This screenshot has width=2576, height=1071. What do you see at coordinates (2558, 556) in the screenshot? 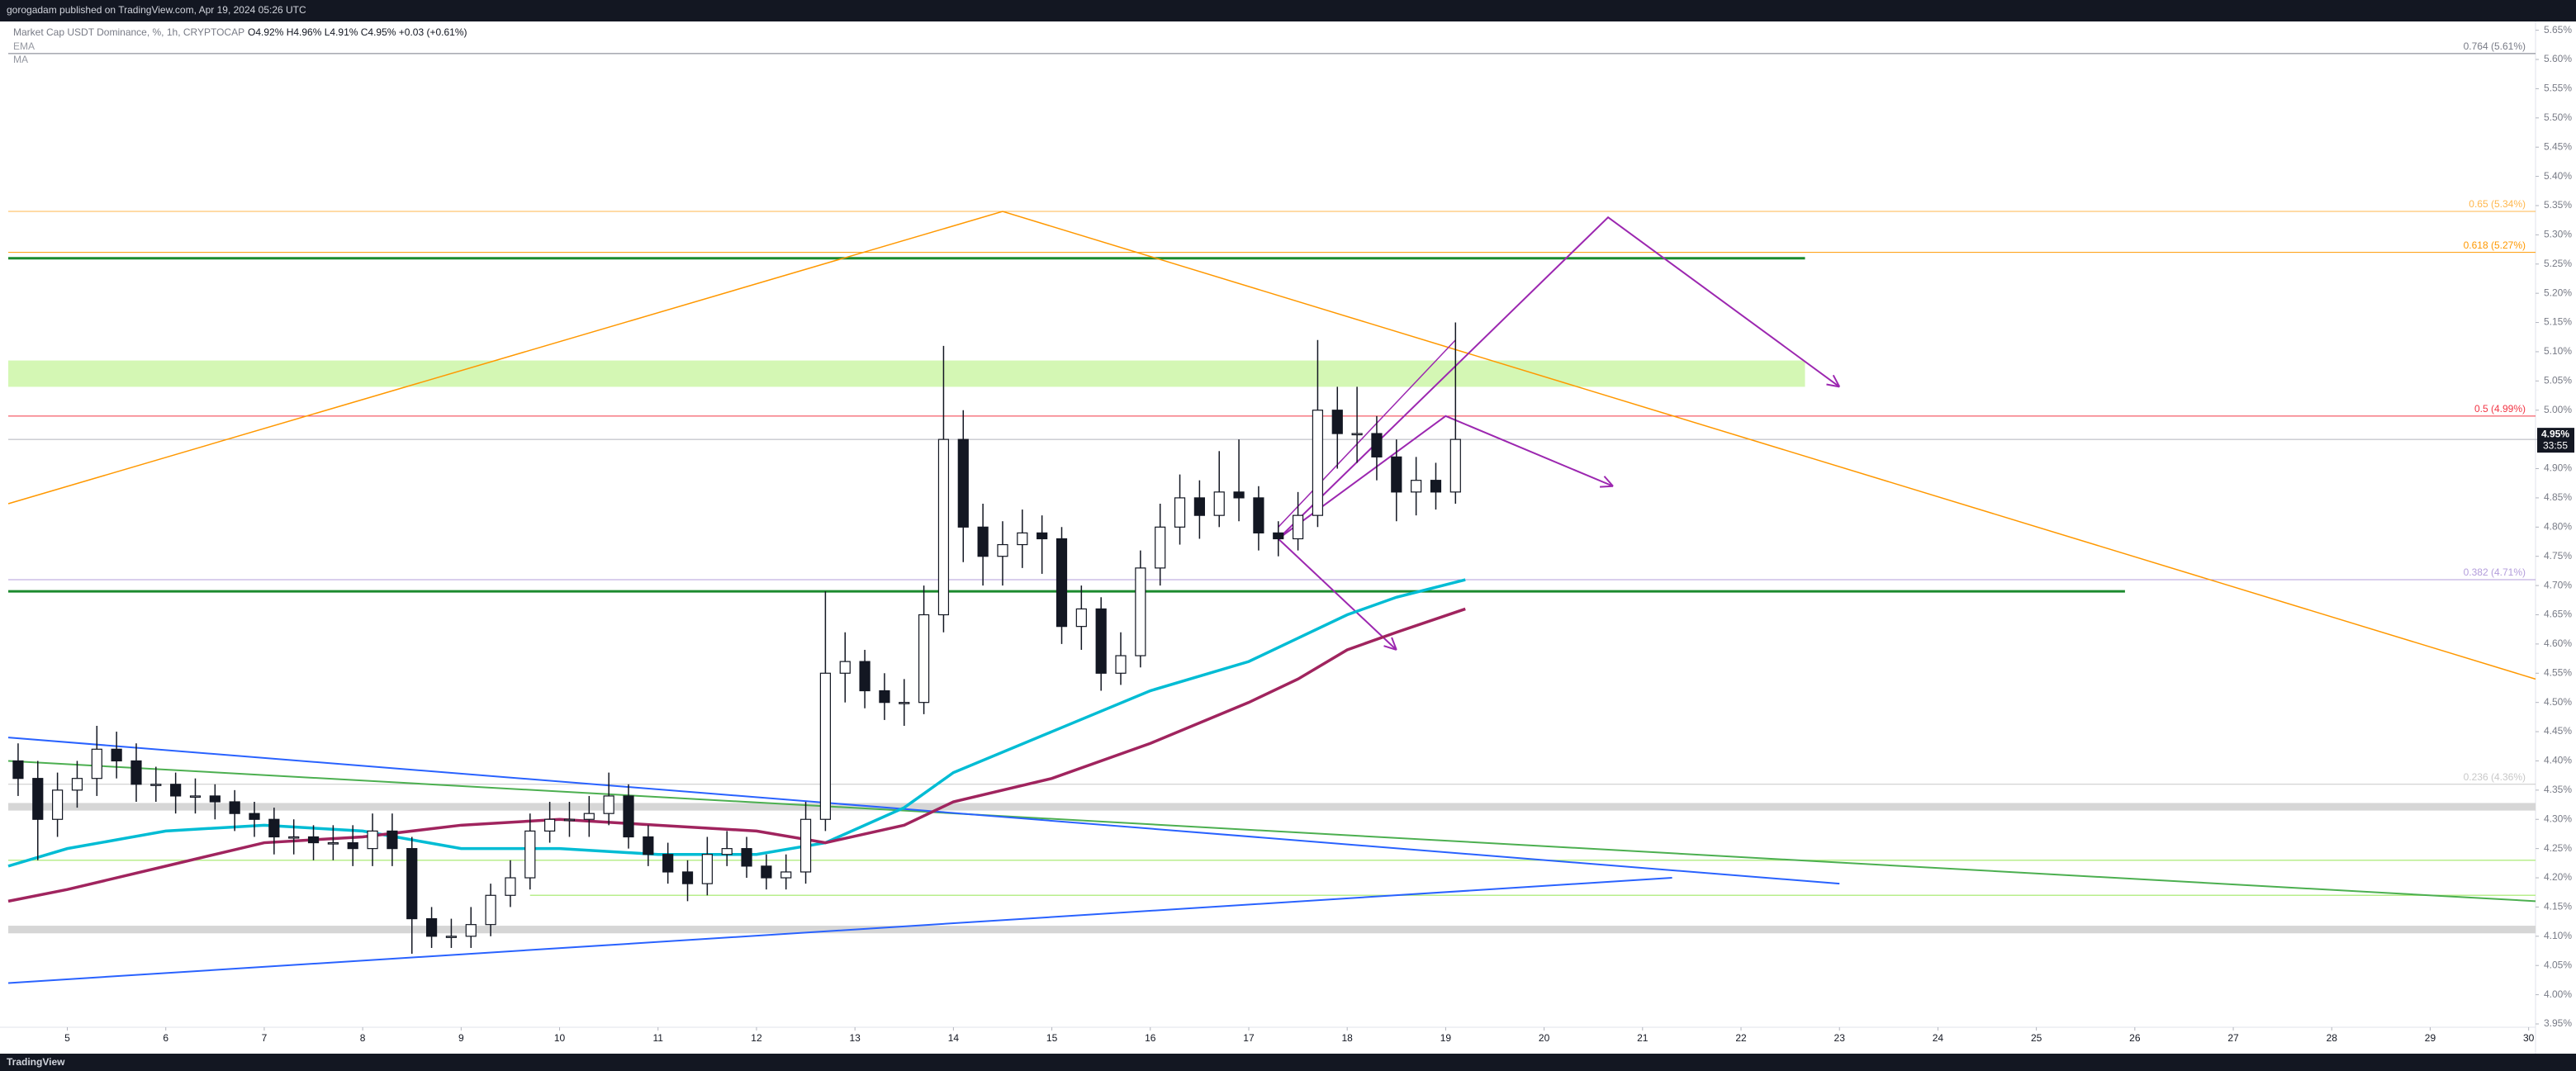
I see `y-tick-label: 4.75%` at bounding box center [2558, 556].